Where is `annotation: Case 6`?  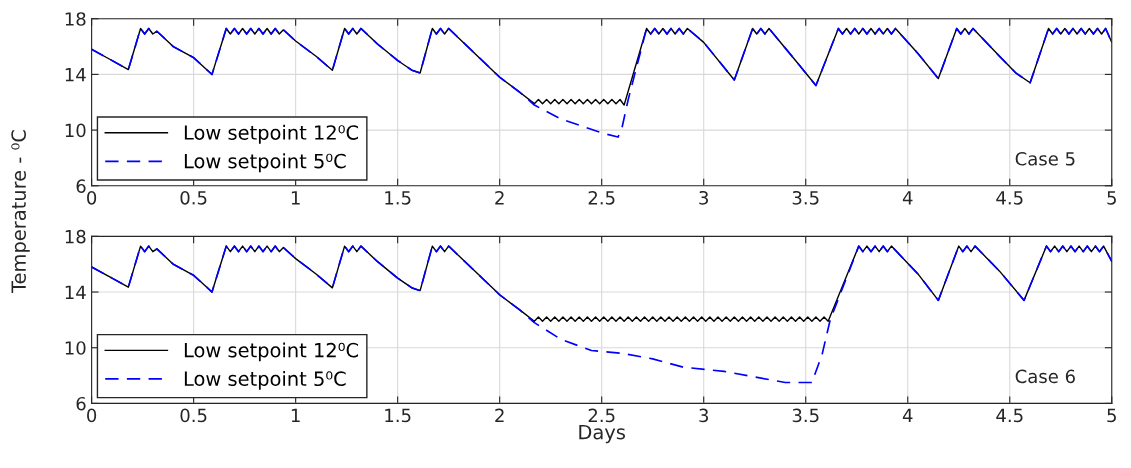 annotation: Case 6 is located at coordinates (1045, 376).